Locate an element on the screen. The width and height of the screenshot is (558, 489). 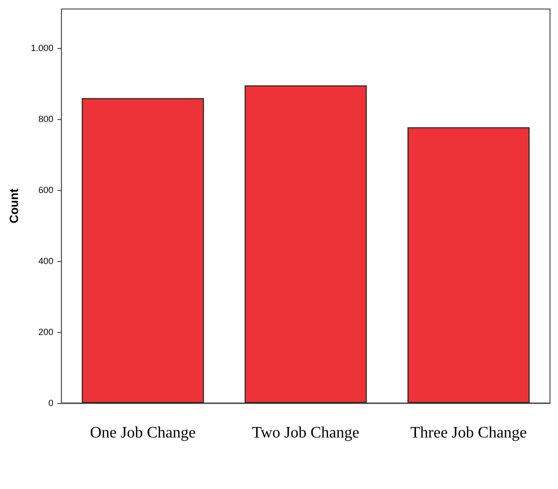
y-tick-label: 800 is located at coordinates (46, 119).